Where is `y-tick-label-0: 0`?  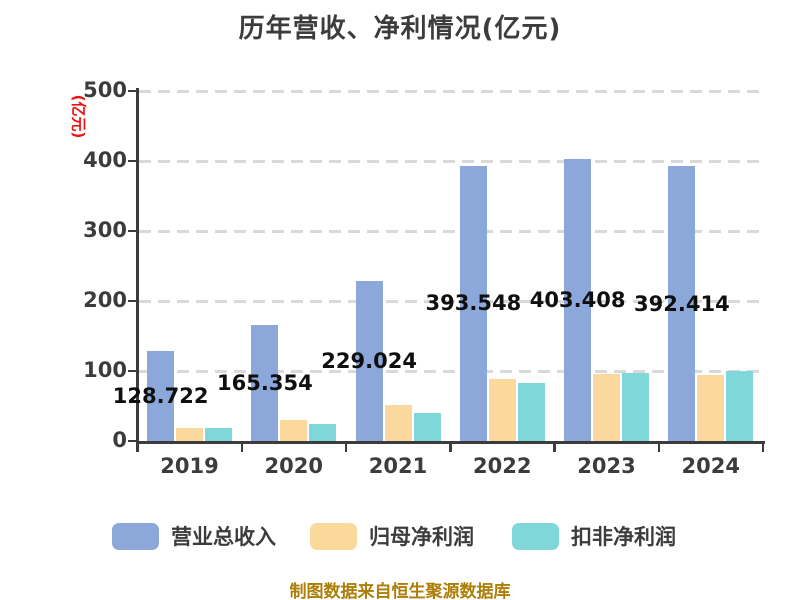
y-tick-label-0: 0 is located at coordinates (119, 440).